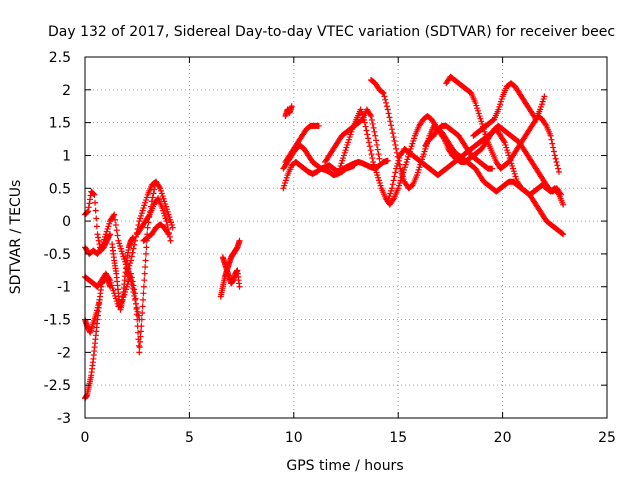  I want to click on y-tick-label: 1, so click(66, 156).